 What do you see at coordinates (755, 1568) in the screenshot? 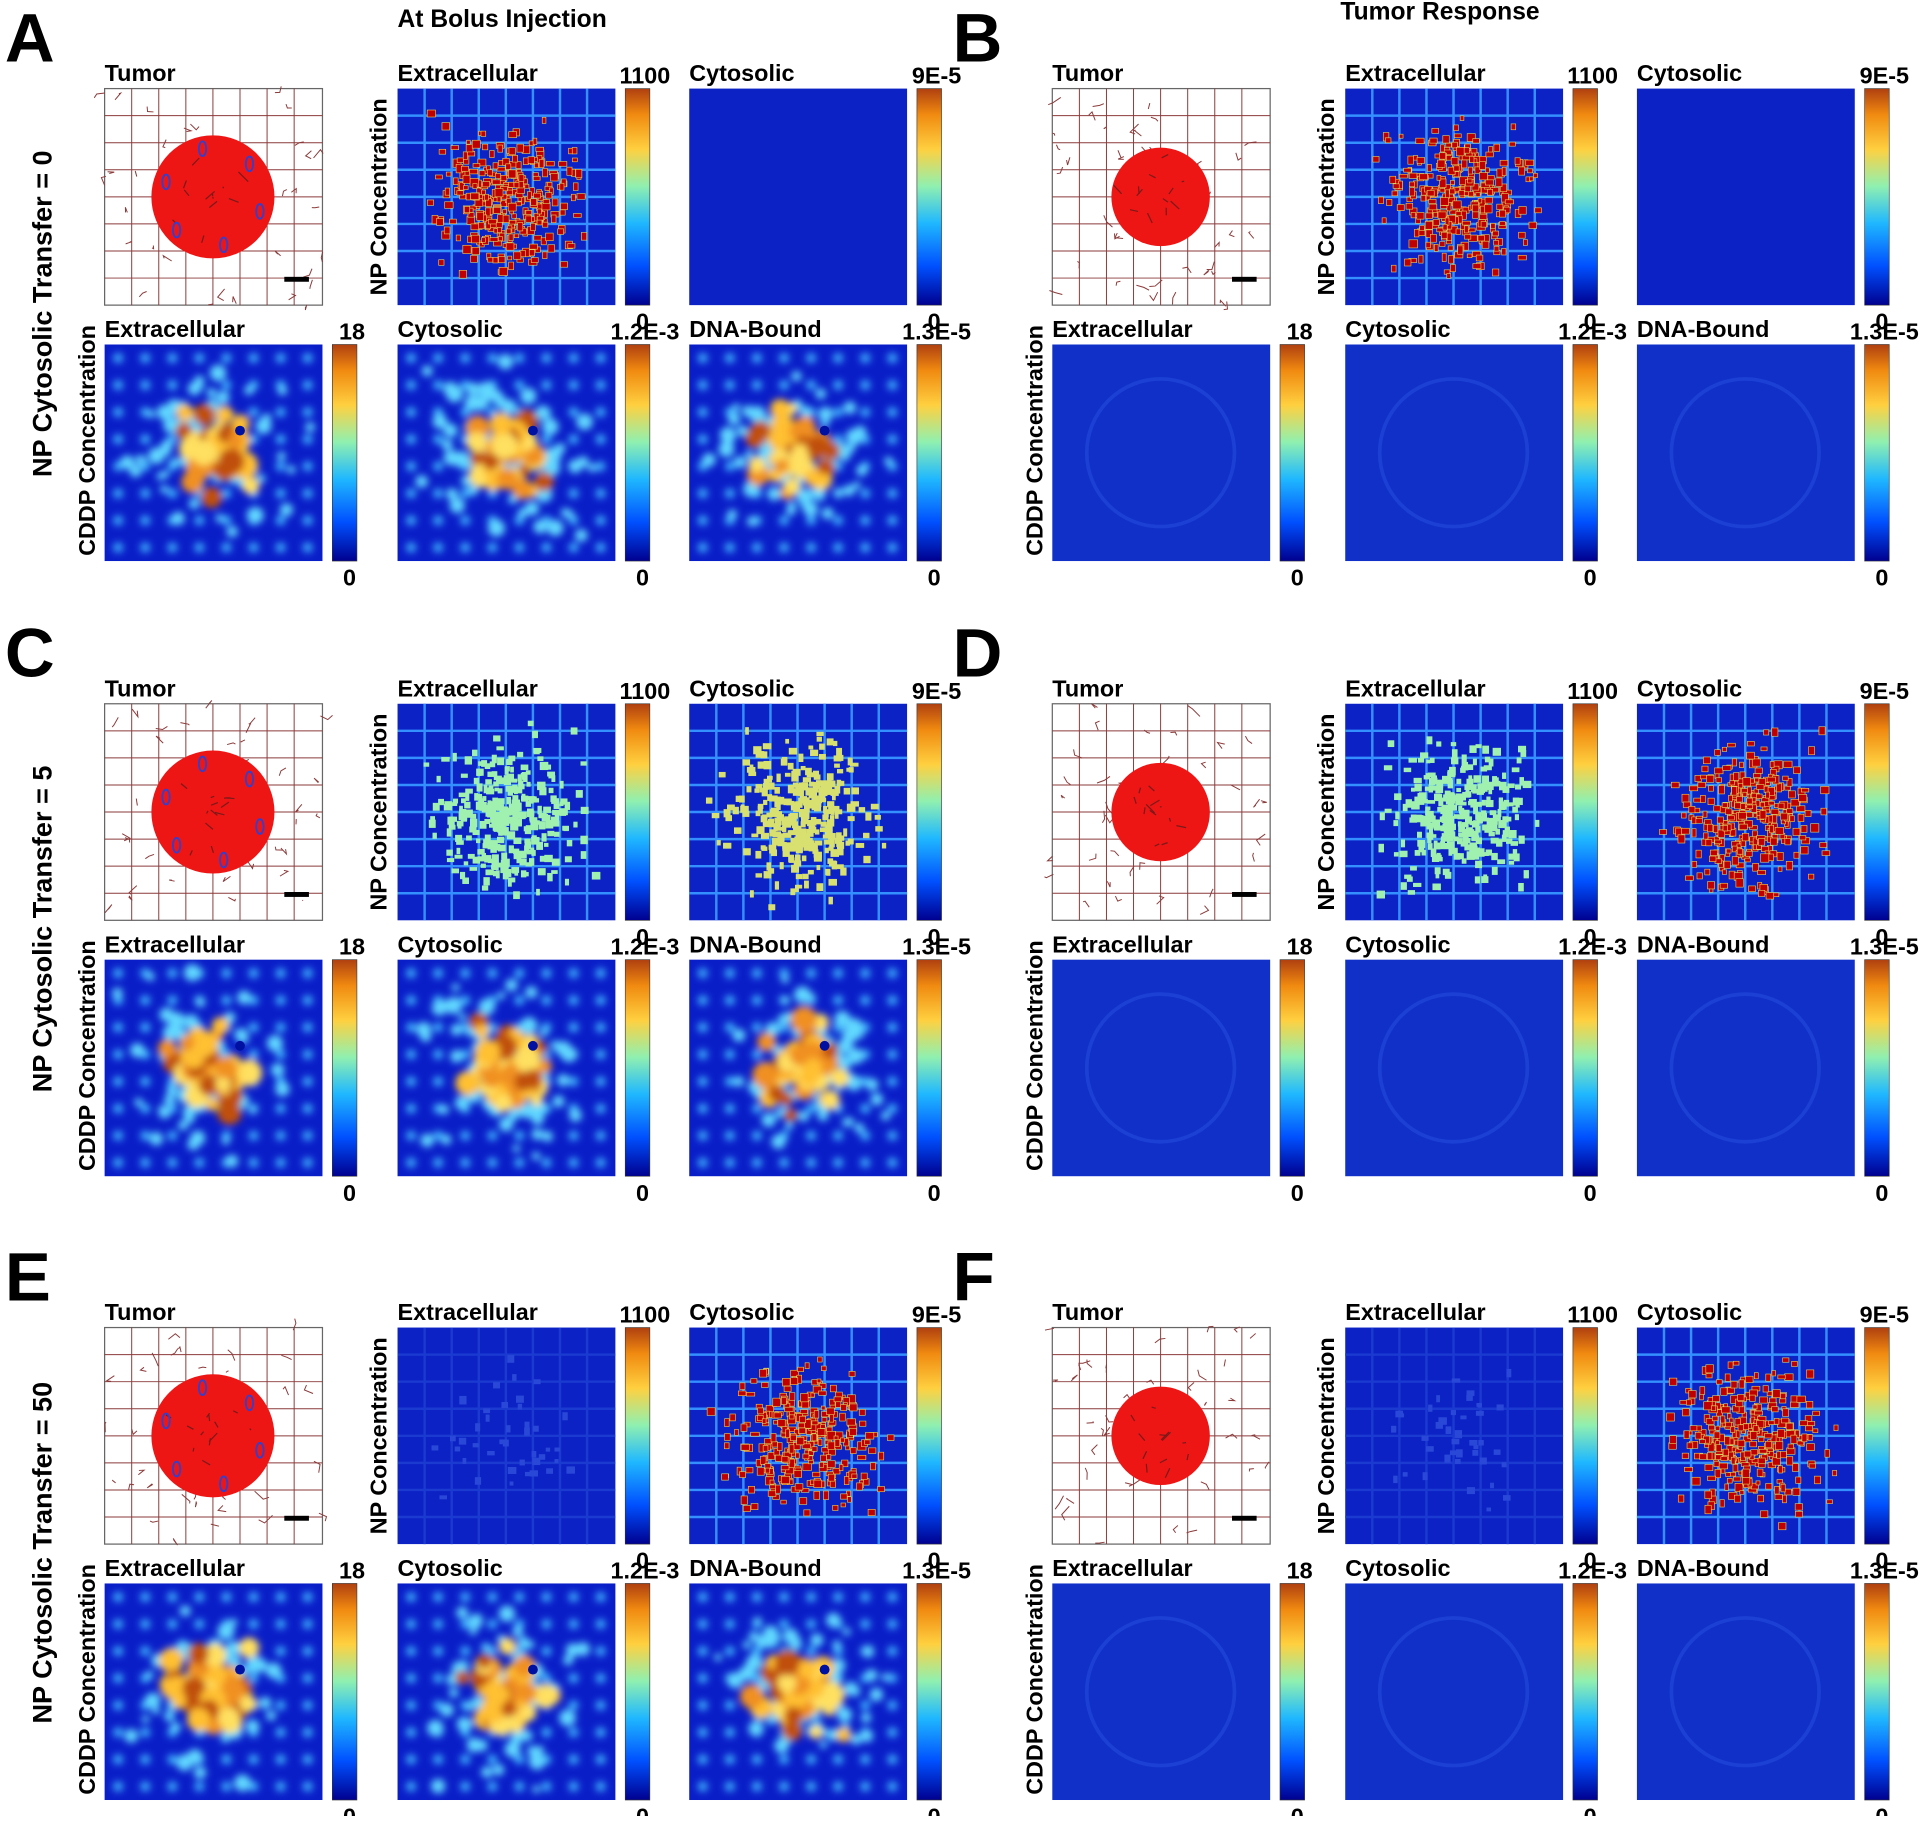
I see `map-title: DNA-Bound` at bounding box center [755, 1568].